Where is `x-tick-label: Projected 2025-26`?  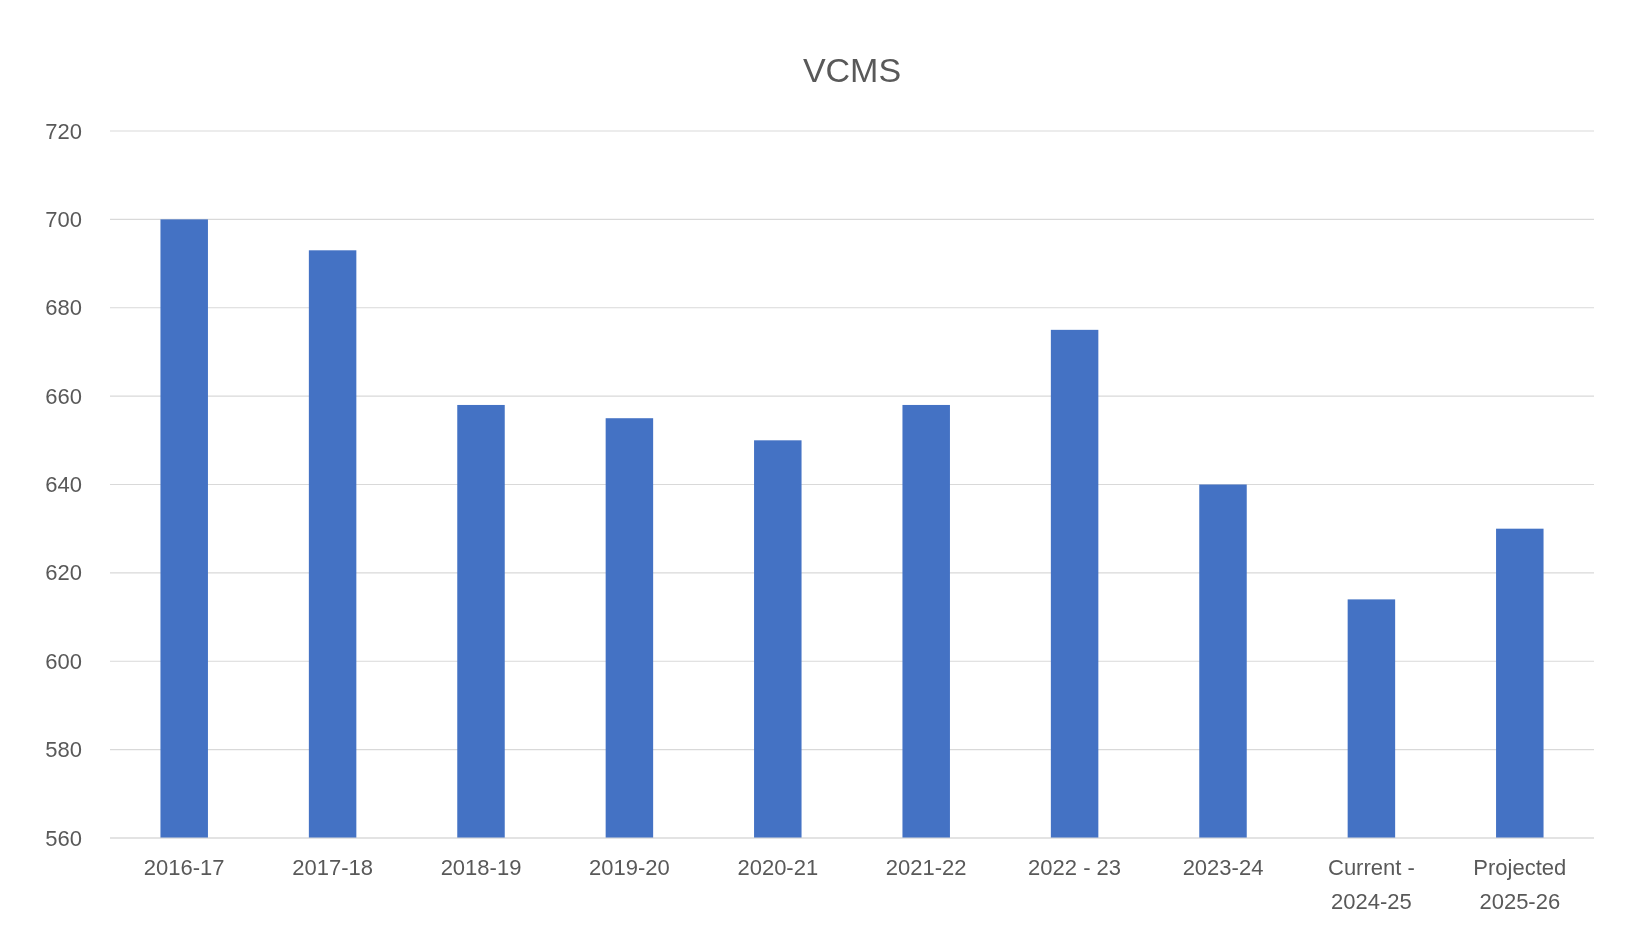 x-tick-label: Projected 2025-26 is located at coordinates (1520, 884).